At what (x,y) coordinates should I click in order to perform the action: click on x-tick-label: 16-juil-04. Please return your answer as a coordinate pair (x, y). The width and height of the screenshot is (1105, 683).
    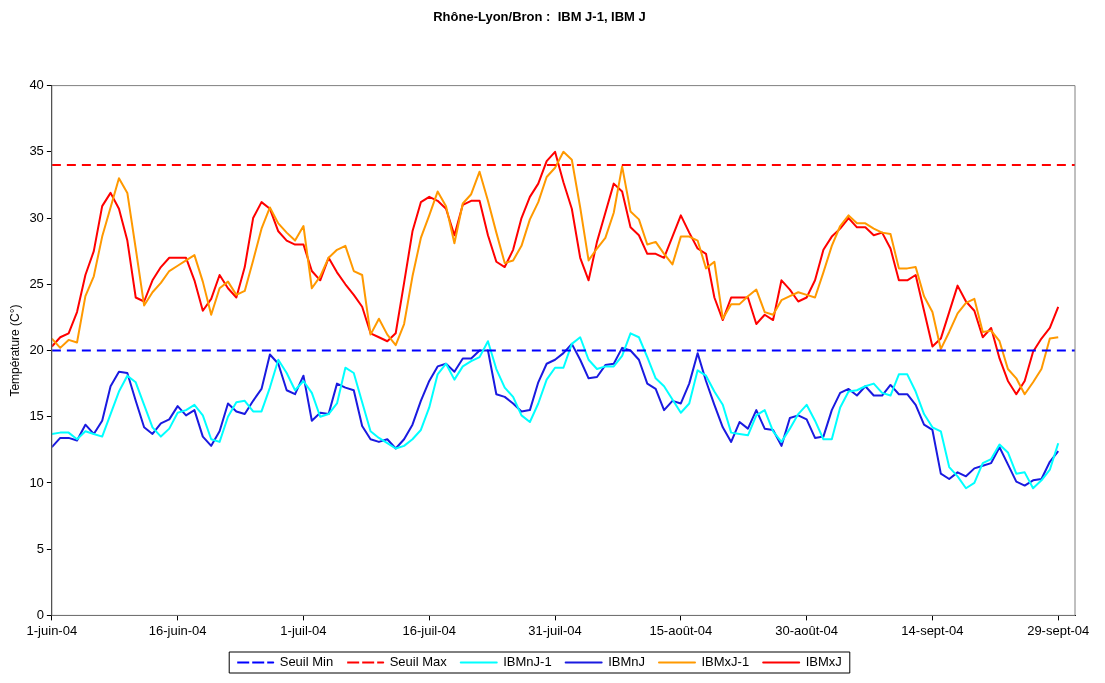
    Looking at the image, I should click on (429, 630).